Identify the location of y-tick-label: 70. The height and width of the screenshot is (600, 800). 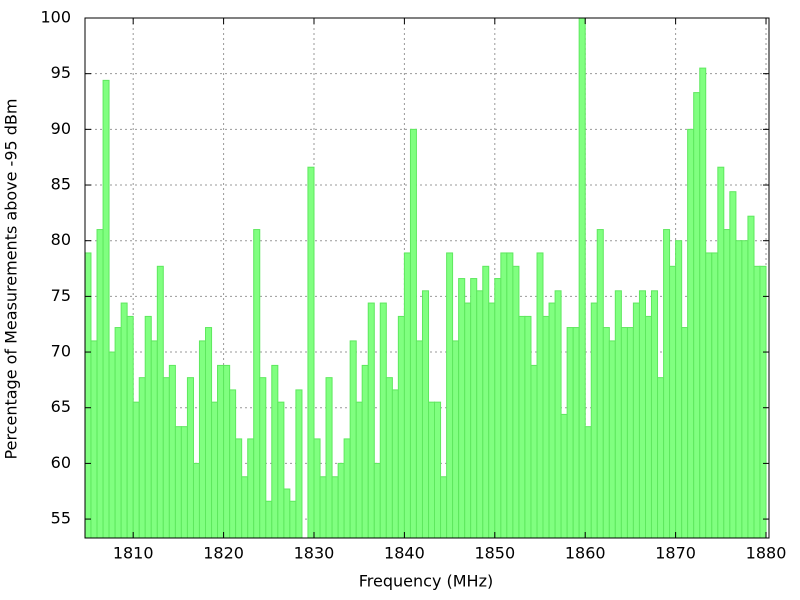
(61, 351).